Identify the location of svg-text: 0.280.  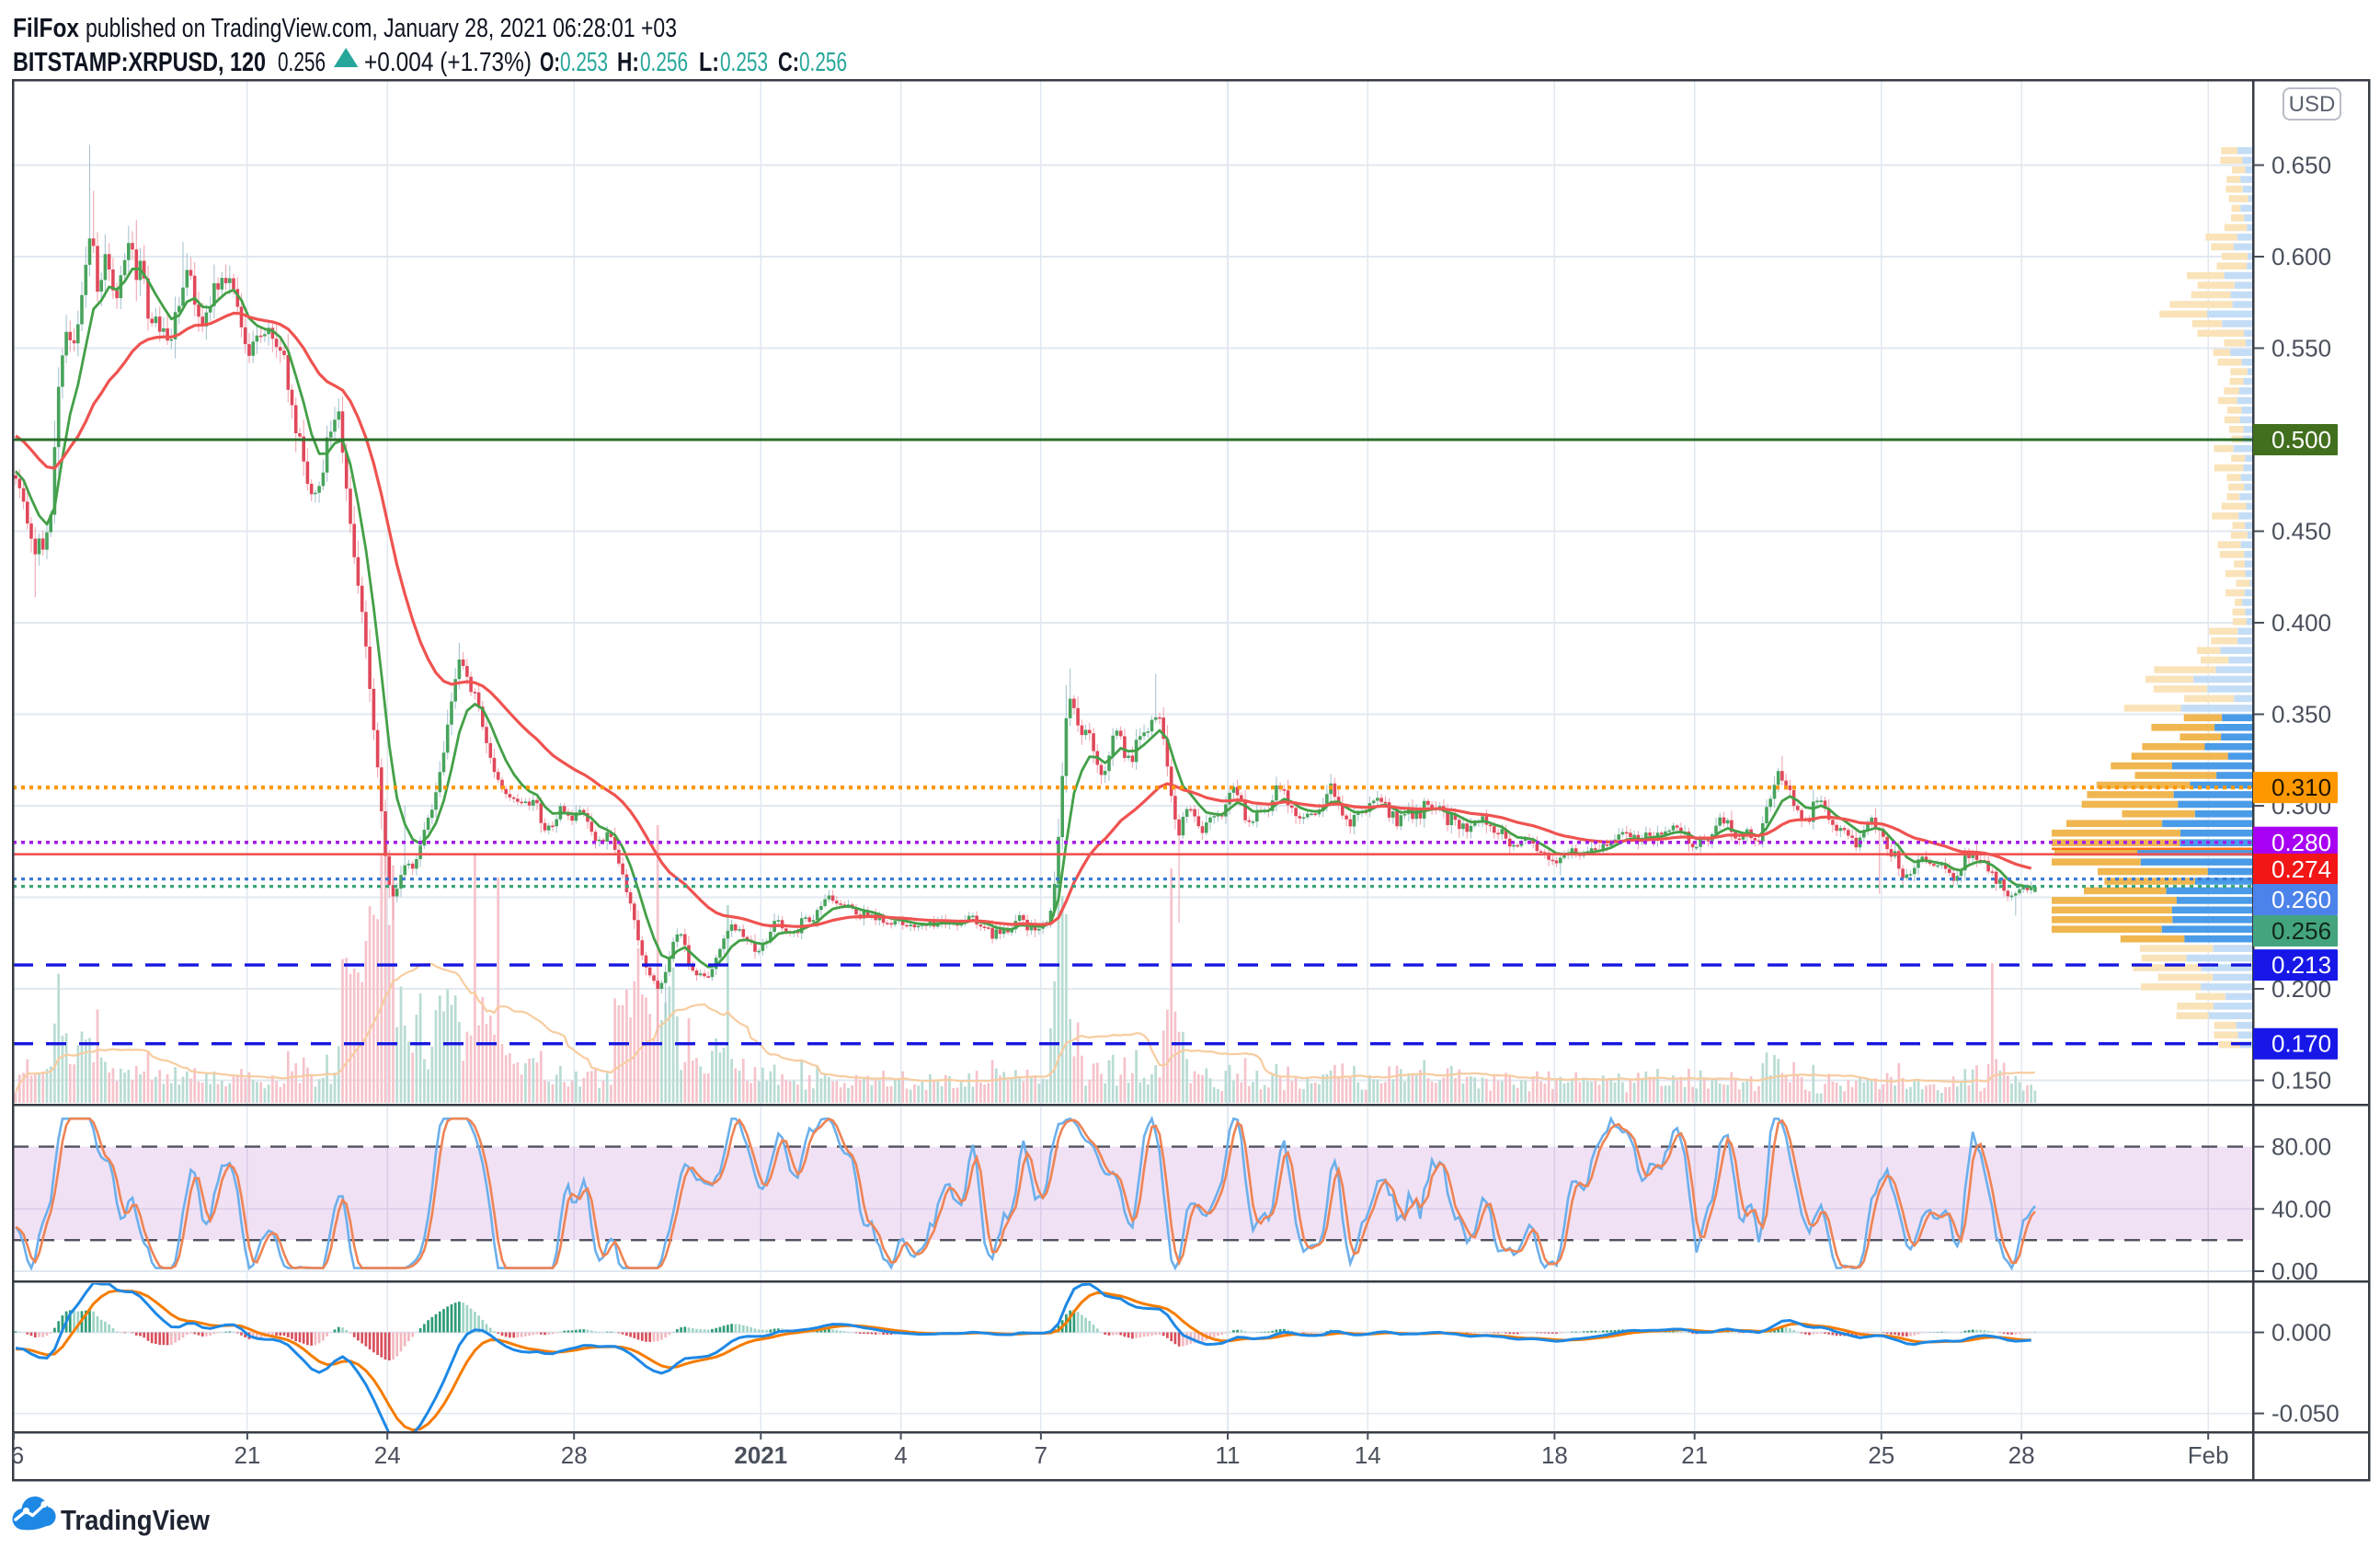
(2301, 843).